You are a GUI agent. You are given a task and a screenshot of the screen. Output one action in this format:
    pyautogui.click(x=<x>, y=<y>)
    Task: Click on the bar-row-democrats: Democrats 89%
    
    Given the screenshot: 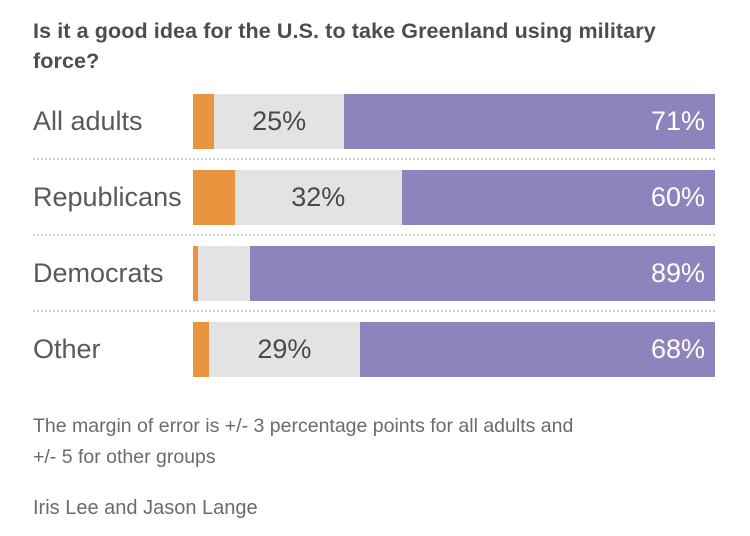 What is the action you would take?
    pyautogui.click(x=374, y=273)
    